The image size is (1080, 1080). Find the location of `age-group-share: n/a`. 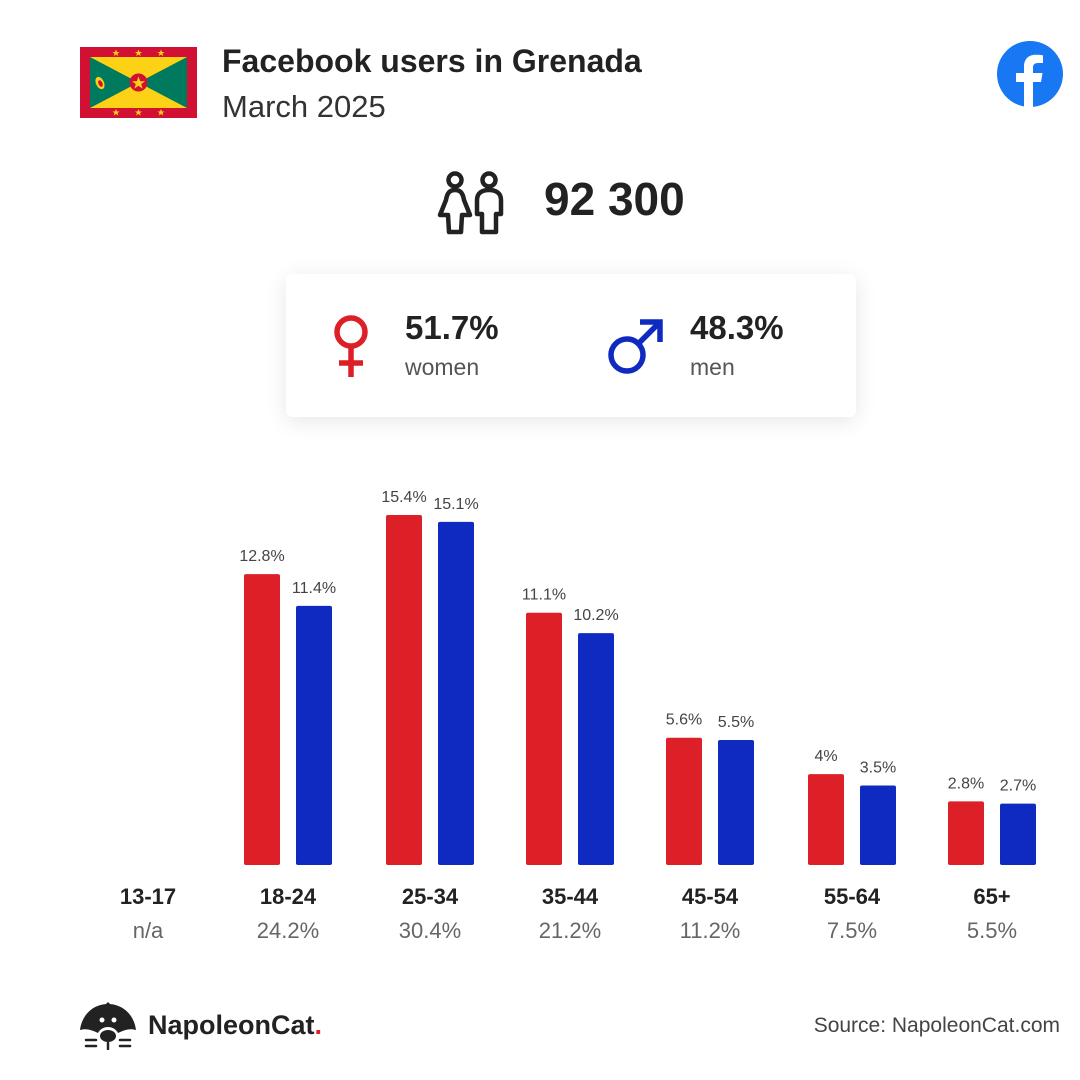

age-group-share: n/a is located at coordinates (148, 930).